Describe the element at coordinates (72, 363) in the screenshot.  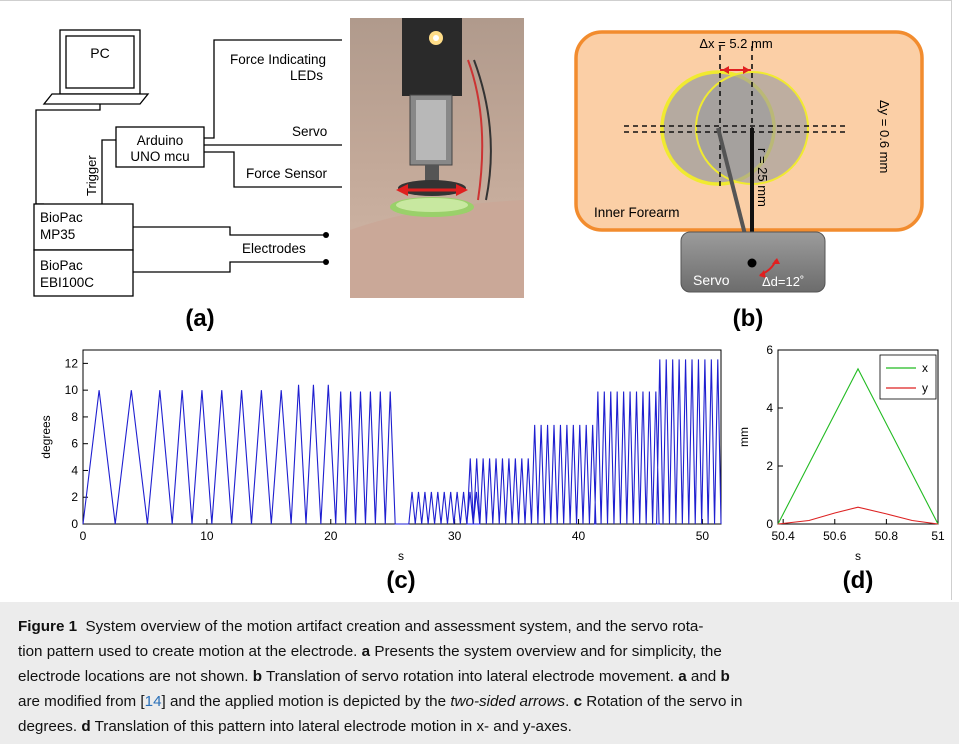
I see `chart-c-ytick-label: 12` at that location.